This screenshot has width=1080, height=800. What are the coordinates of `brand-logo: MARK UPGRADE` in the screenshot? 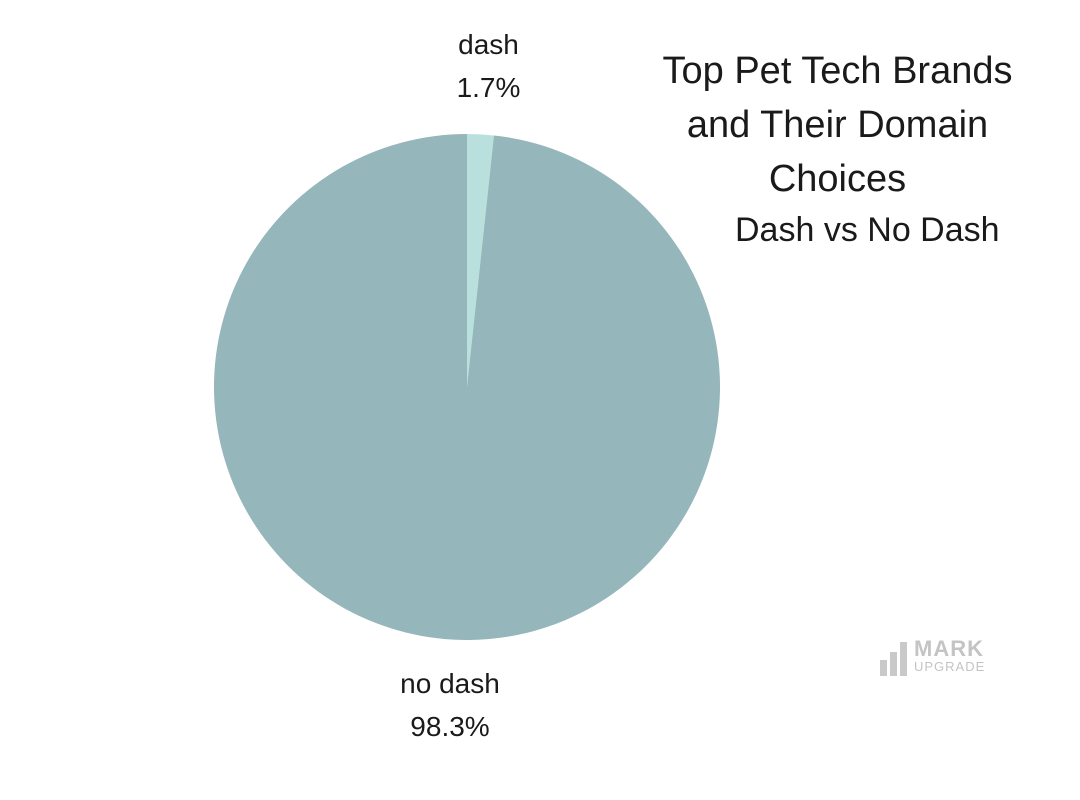 It's located at (940, 658).